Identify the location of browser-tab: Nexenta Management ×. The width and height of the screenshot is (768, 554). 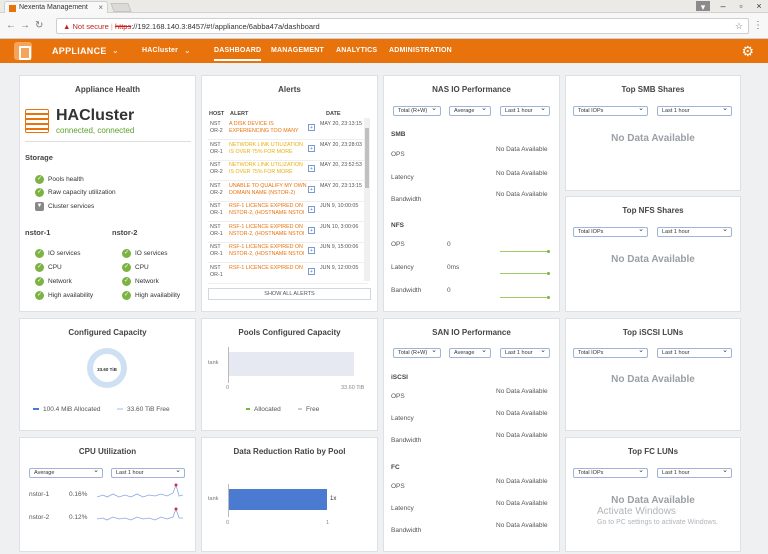
(56, 7).